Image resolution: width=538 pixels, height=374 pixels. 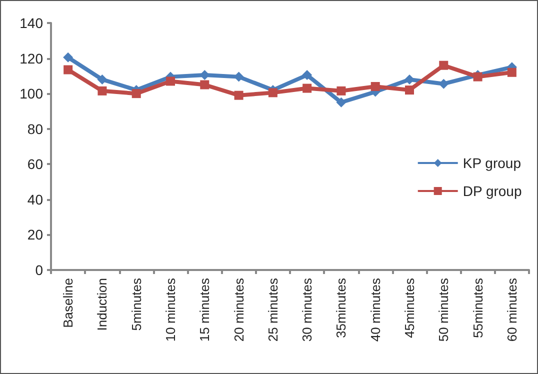 I want to click on x-tick-label: 5minutes, so click(x=136, y=304).